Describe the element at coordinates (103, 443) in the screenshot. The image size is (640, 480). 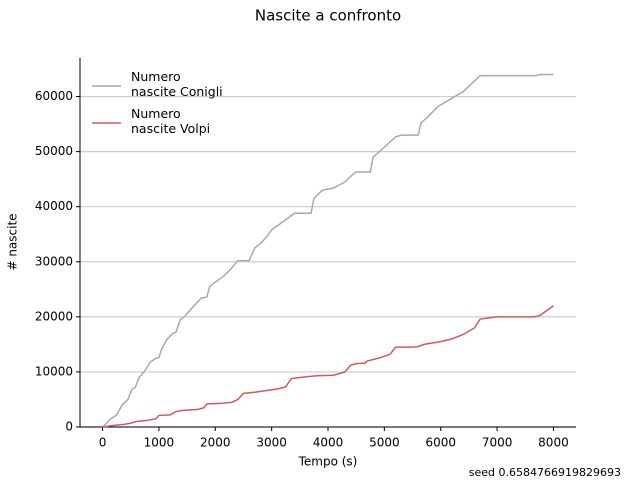
I see `x-tick-label: 0` at that location.